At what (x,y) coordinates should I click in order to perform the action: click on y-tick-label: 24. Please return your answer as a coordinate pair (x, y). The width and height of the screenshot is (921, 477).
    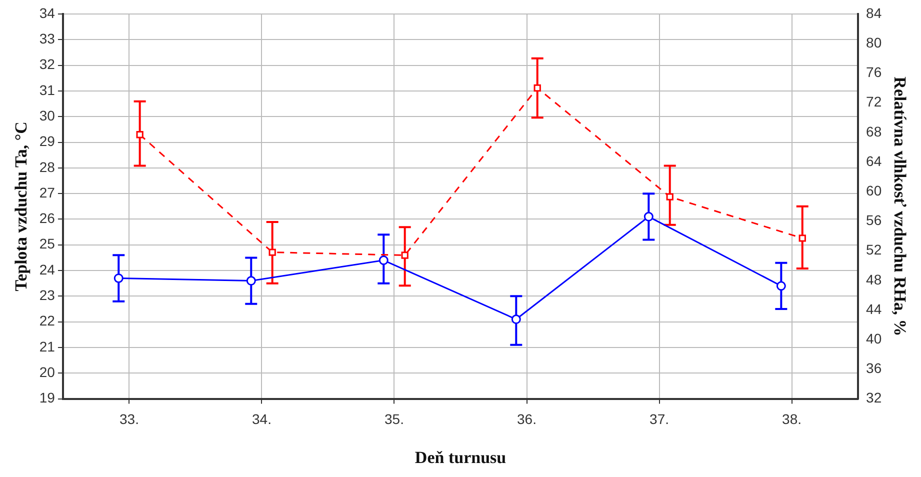
    Looking at the image, I should click on (47, 269).